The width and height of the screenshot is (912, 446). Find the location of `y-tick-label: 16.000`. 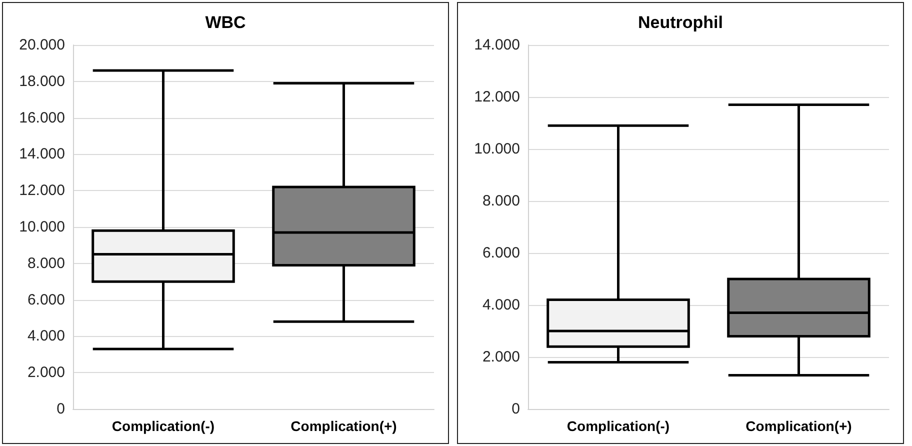

y-tick-label: 16.000 is located at coordinates (42, 117).